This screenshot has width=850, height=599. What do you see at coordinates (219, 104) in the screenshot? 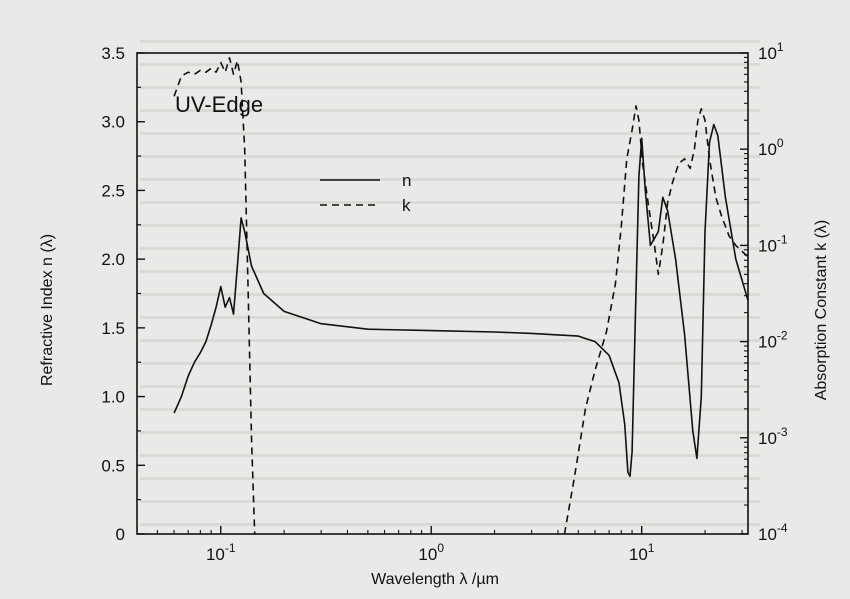
I see `uv-edge-annotation: UV-Edge` at bounding box center [219, 104].